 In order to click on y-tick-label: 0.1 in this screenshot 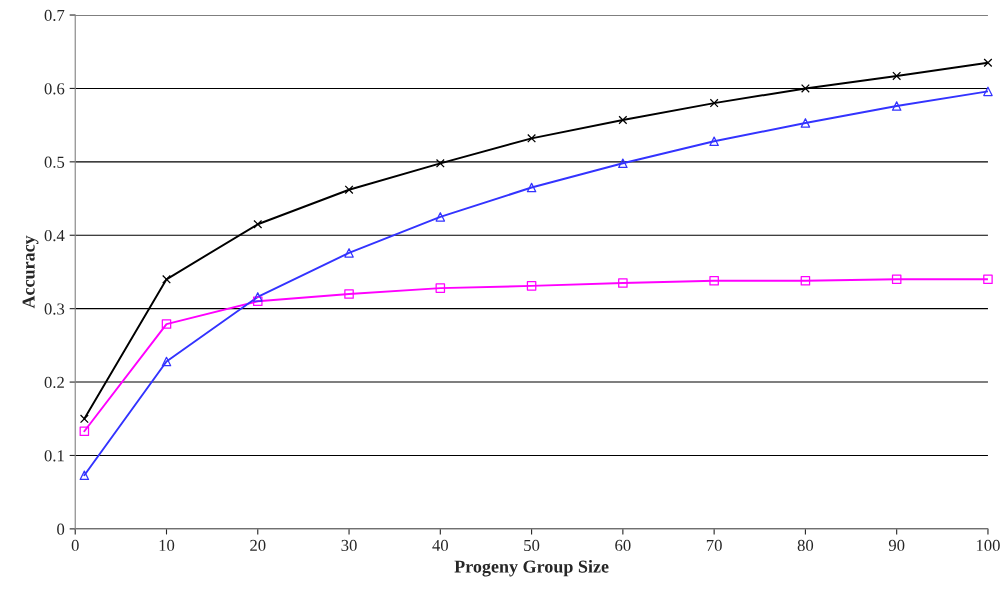, I will do `click(54, 456)`.